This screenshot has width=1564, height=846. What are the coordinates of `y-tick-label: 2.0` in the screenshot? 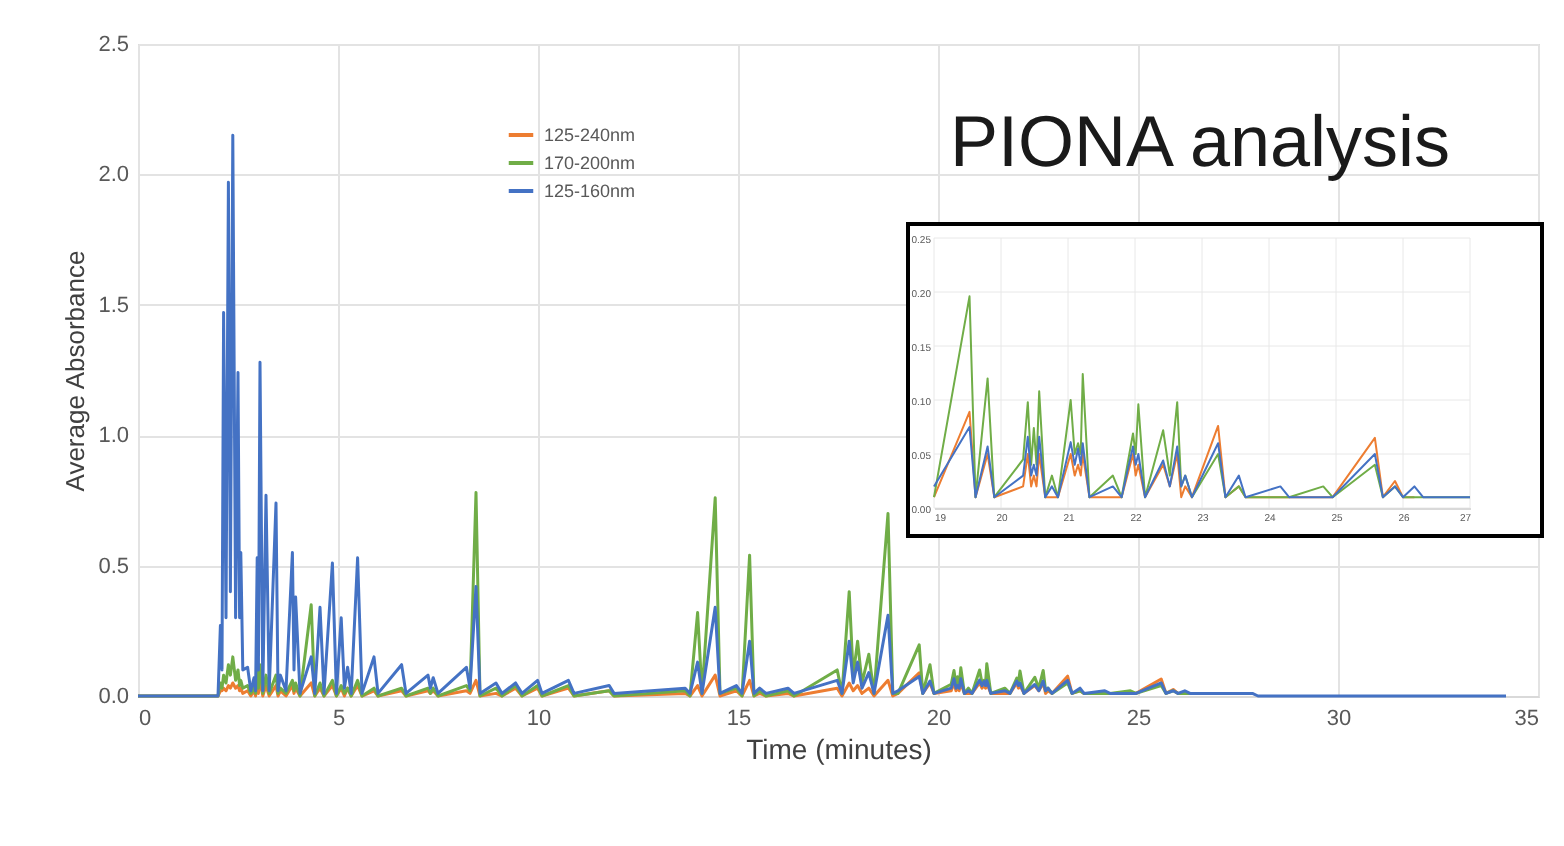 It's located at (113, 175).